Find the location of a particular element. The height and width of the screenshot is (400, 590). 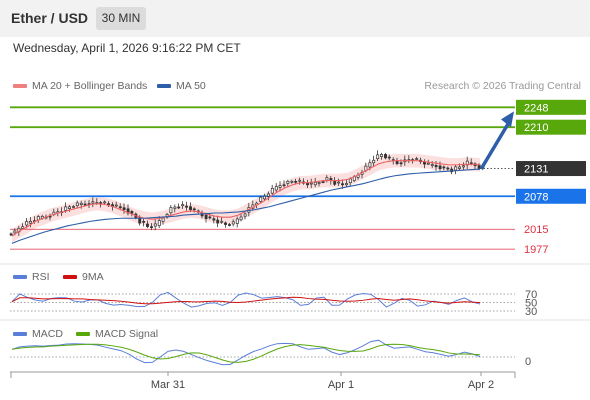

legend-rsi-ma: 9MA is located at coordinates (83, 277).